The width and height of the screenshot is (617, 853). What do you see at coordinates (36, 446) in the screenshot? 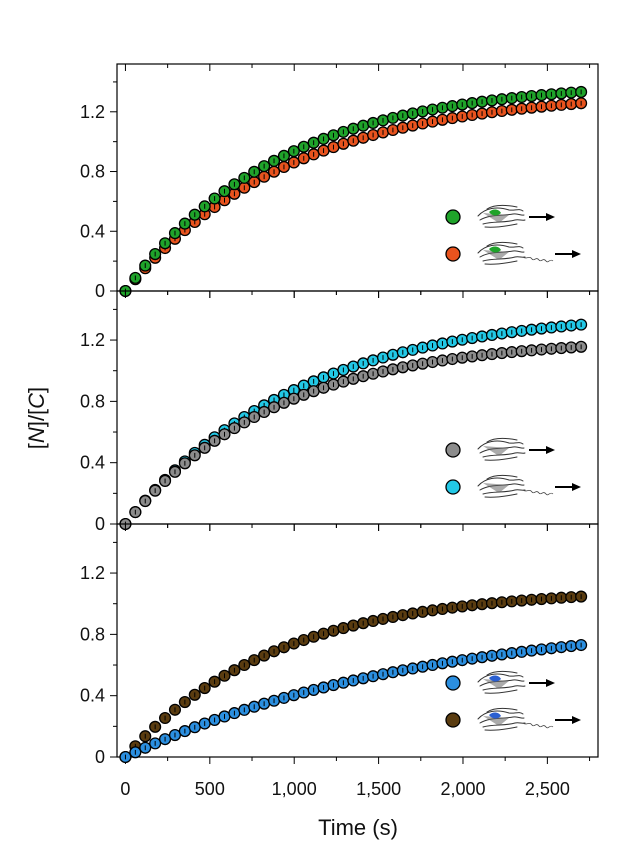
I see `y-title-part: [` at bounding box center [36, 446].